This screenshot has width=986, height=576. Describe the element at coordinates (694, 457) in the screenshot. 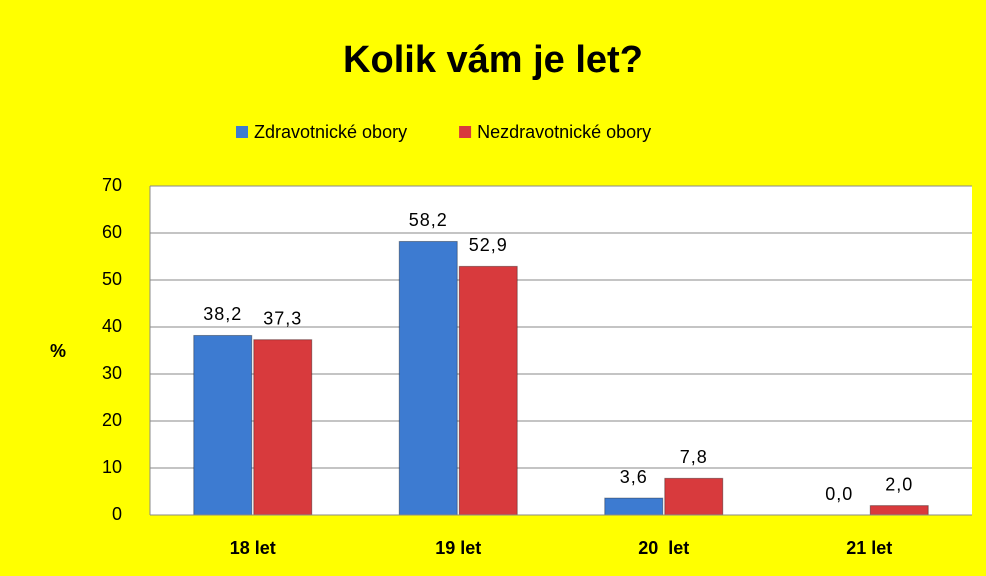

I see `value-label: 7,8` at that location.